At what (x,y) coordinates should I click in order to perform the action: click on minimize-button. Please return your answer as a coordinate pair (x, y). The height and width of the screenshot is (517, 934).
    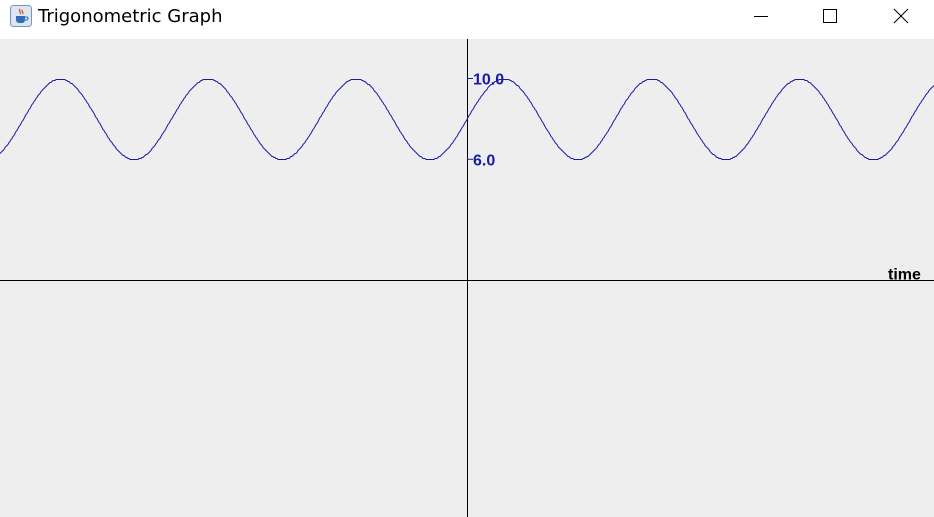
    Looking at the image, I should click on (761, 16).